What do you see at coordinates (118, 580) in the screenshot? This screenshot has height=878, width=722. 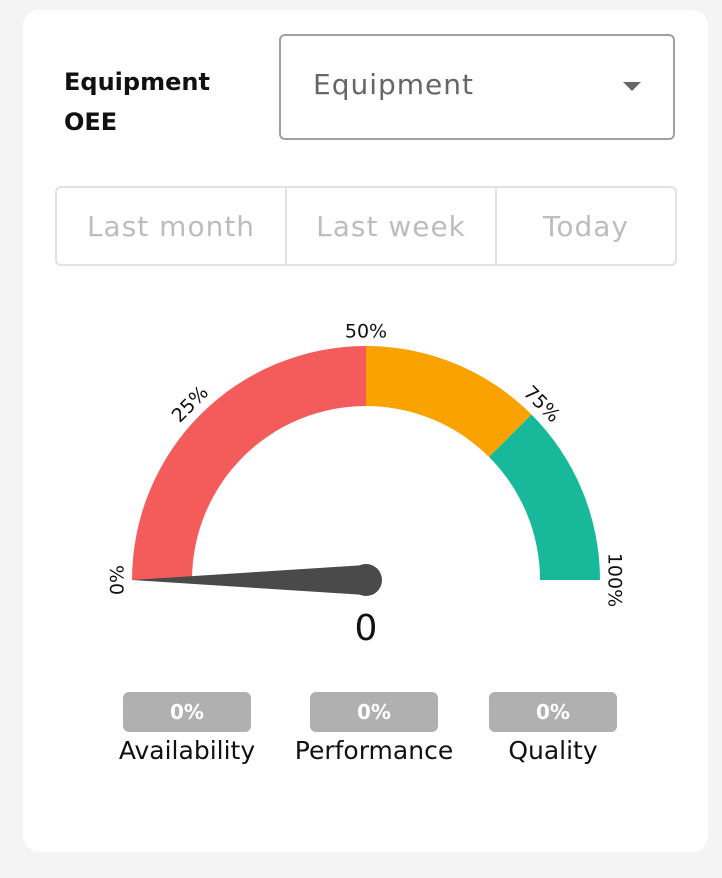 I see `gauge-tick-label: 0%` at bounding box center [118, 580].